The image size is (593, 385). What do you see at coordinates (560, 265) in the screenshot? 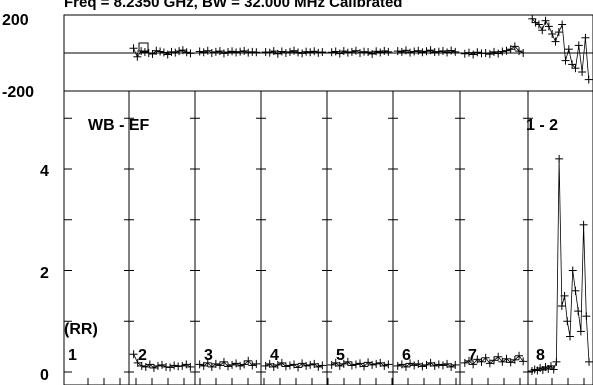
I see `amp-segment-8-trace` at bounding box center [560, 265].